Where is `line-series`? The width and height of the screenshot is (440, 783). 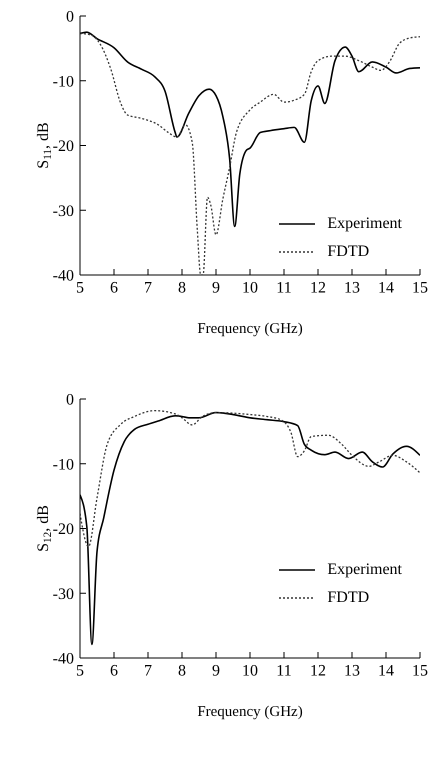
line-series is located at coordinates (250, 479).